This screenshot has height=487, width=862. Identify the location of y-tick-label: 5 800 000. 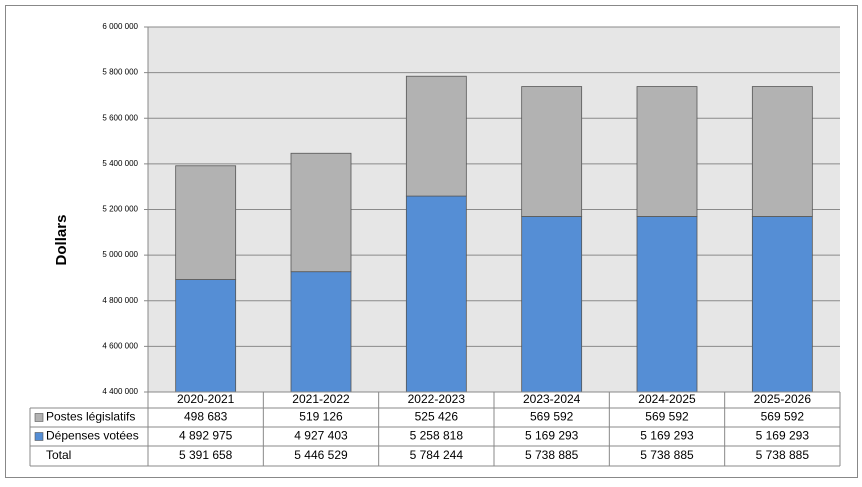
(120, 72).